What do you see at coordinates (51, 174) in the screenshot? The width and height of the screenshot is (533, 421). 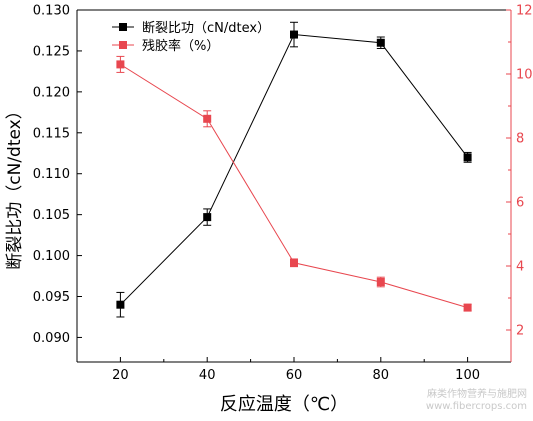 I see `y-left-tick-label: 0.110` at bounding box center [51, 174].